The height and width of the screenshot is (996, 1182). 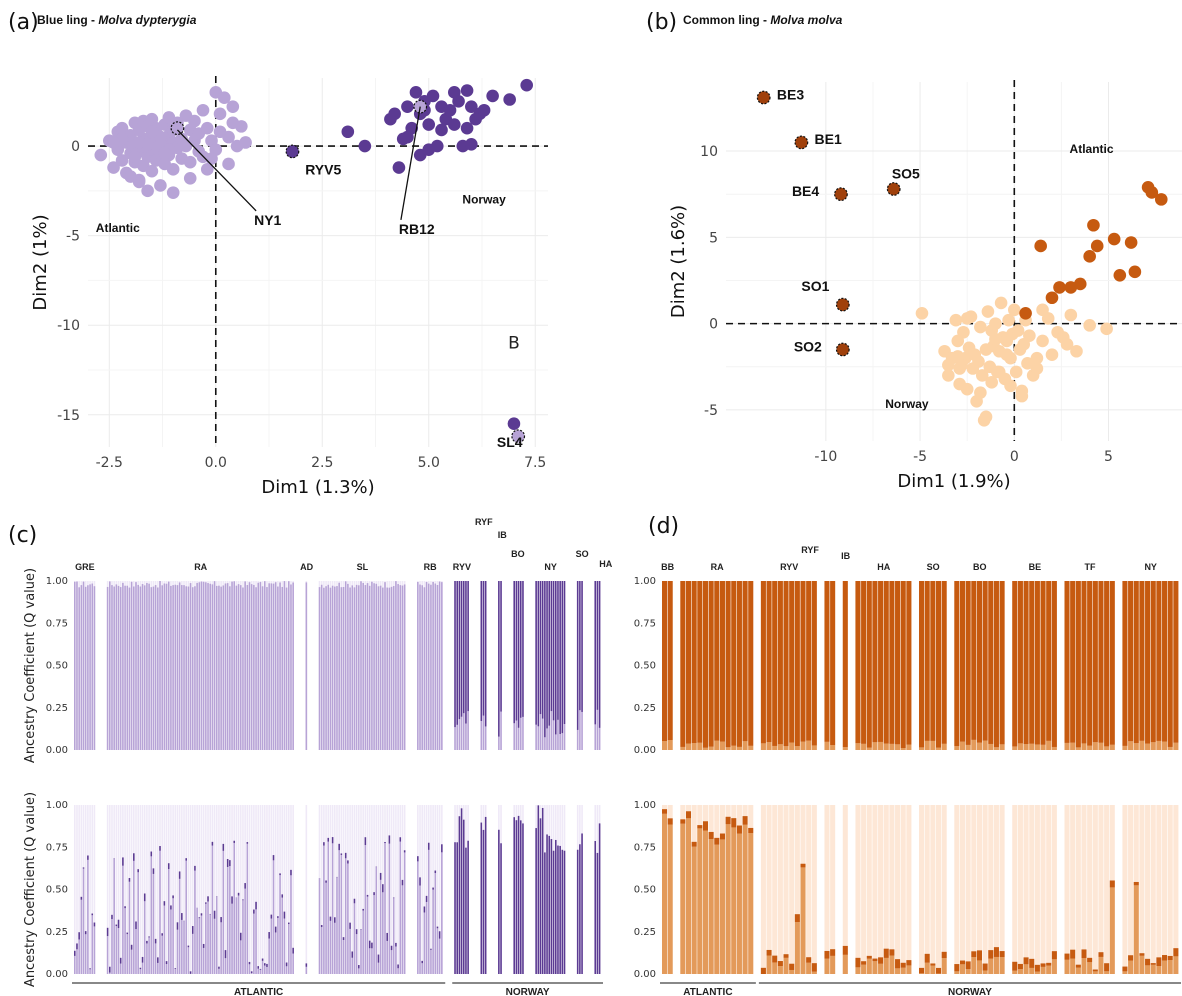 What do you see at coordinates (933, 567) in the screenshot?
I see `population-label: SO` at bounding box center [933, 567].